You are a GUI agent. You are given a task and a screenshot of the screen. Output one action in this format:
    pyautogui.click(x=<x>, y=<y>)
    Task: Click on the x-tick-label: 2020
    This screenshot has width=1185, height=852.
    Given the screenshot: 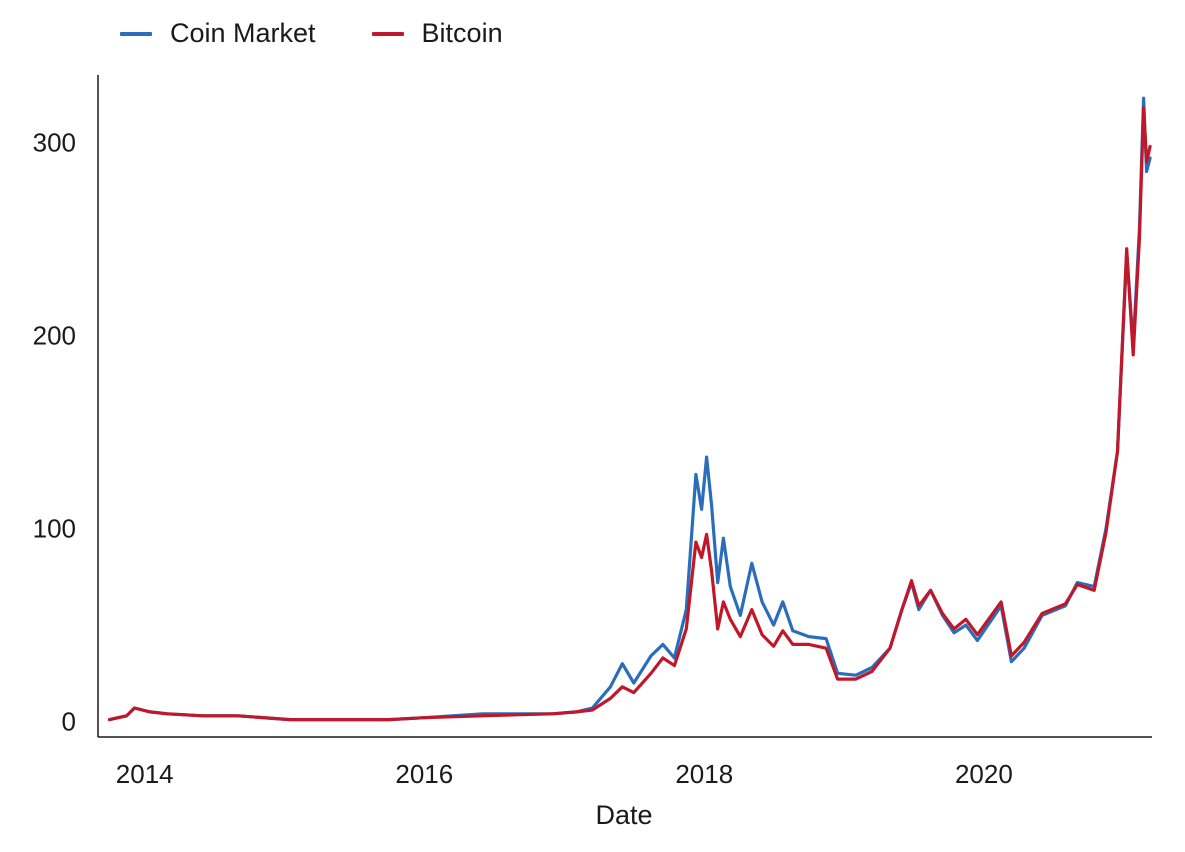 What is the action you would take?
    pyautogui.click(x=984, y=774)
    